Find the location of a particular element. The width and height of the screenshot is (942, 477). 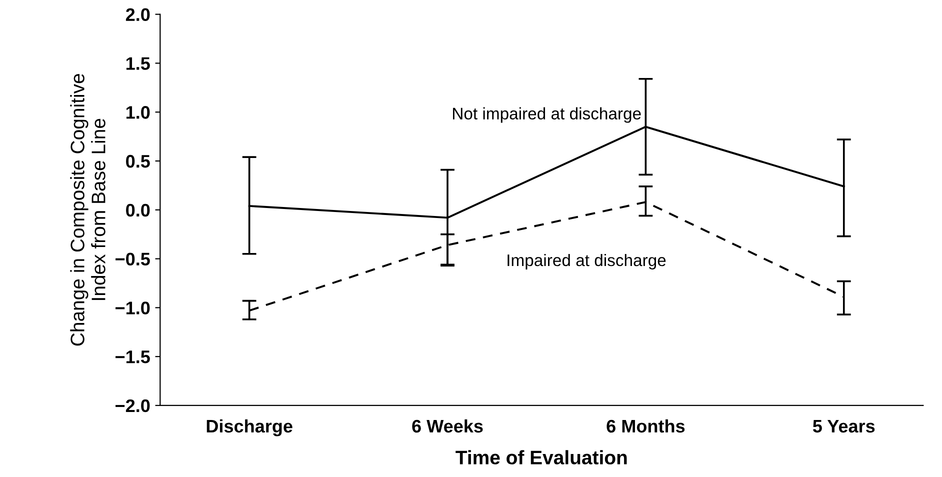

y-tick-label: −1.5 is located at coordinates (133, 357).